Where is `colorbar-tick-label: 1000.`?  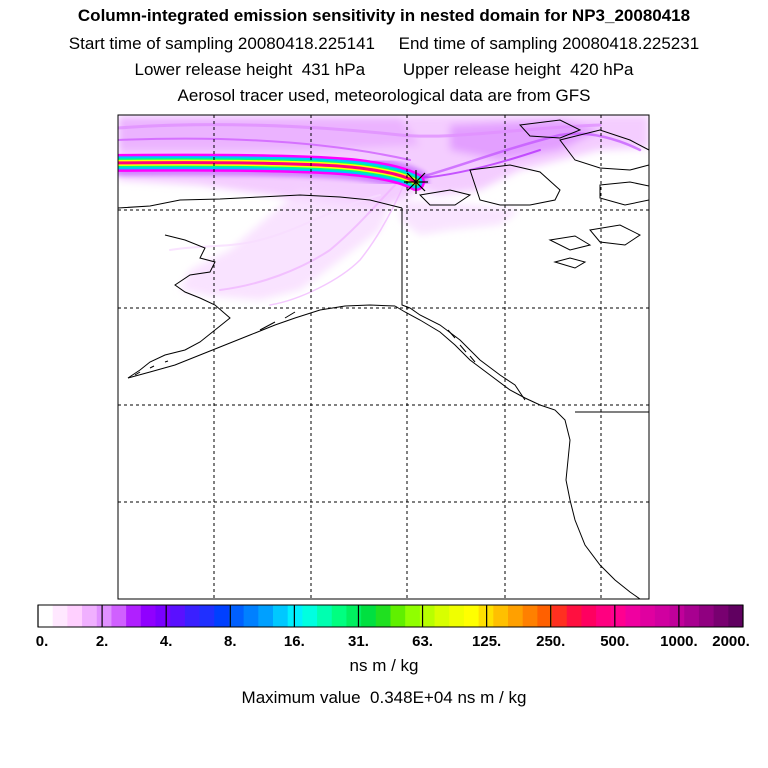 colorbar-tick-label: 1000. is located at coordinates (679, 641).